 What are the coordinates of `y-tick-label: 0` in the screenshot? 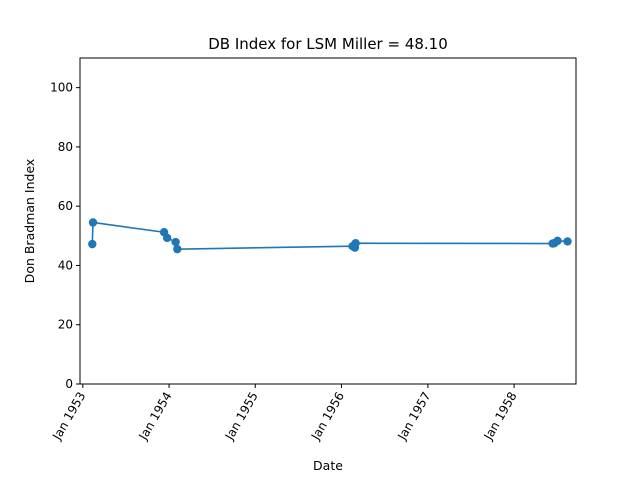 It's located at (69, 384).